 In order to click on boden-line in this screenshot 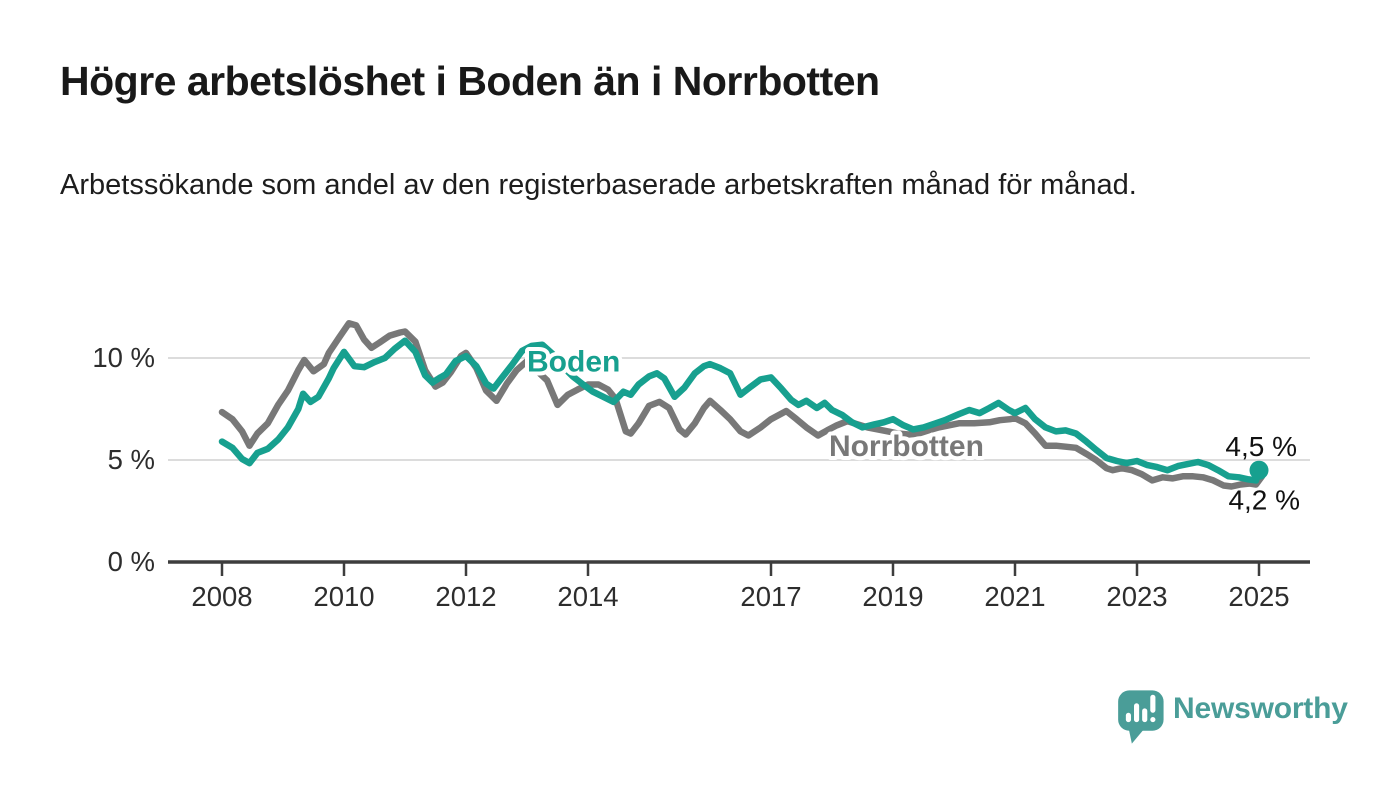, I will do `click(740, 410)`.